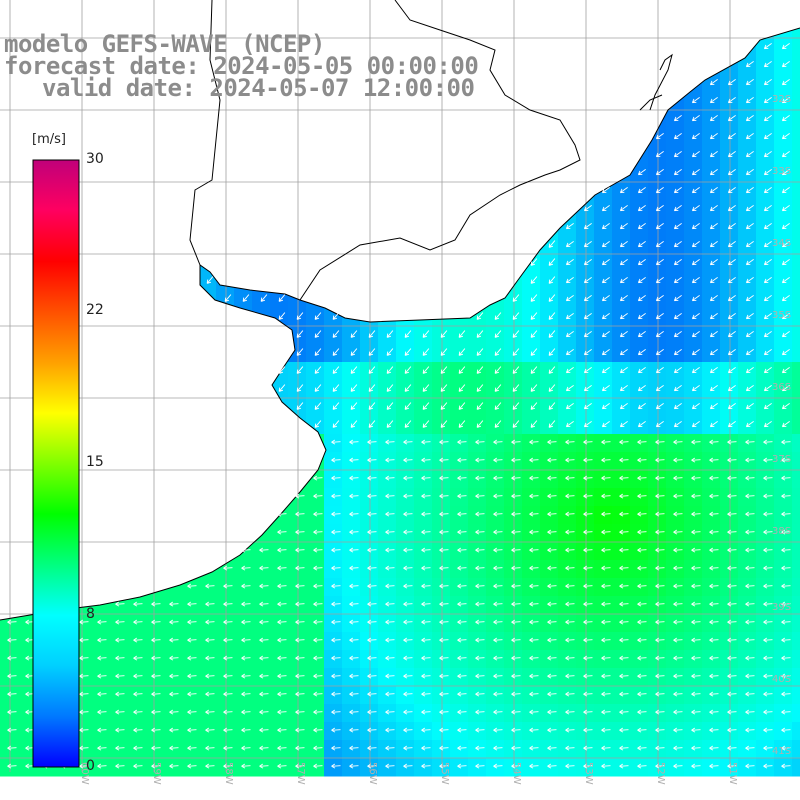  What do you see at coordinates (95, 159) in the screenshot?
I see `colorbar-tick-label: 30` at bounding box center [95, 159].